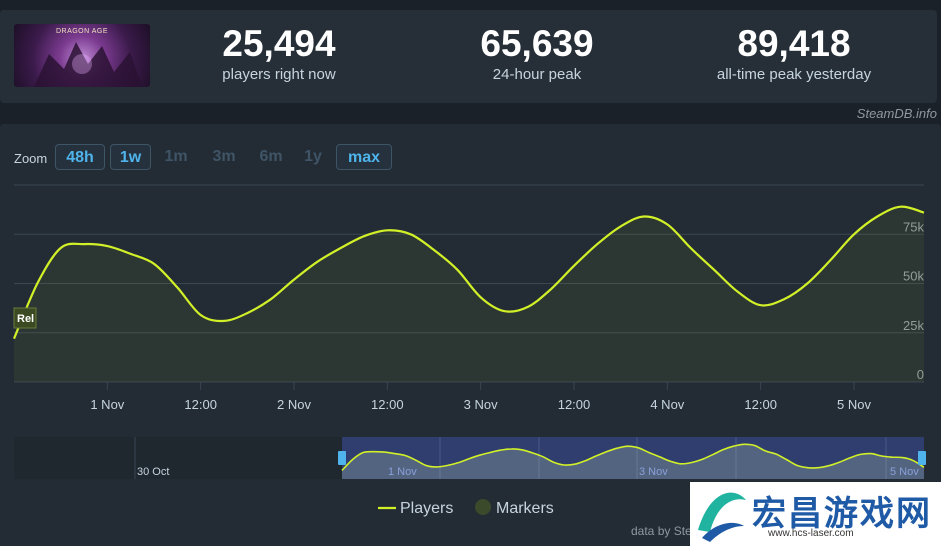  Describe the element at coordinates (279, 43) in the screenshot. I see `players-now-value: 25,494` at that location.